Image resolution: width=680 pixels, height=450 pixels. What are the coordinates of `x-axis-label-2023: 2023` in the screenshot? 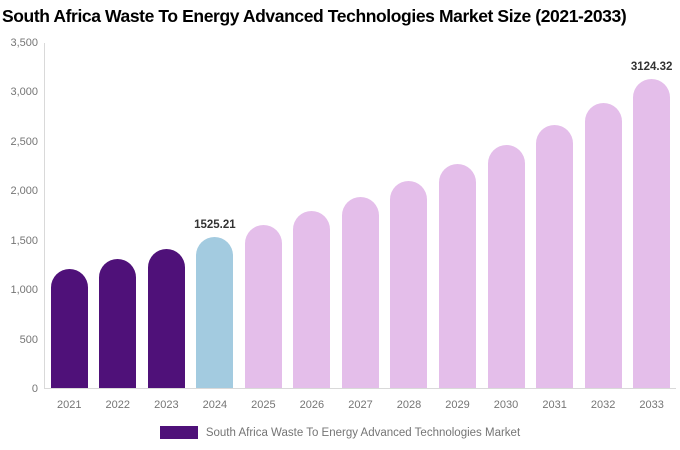 It's located at (166, 405).